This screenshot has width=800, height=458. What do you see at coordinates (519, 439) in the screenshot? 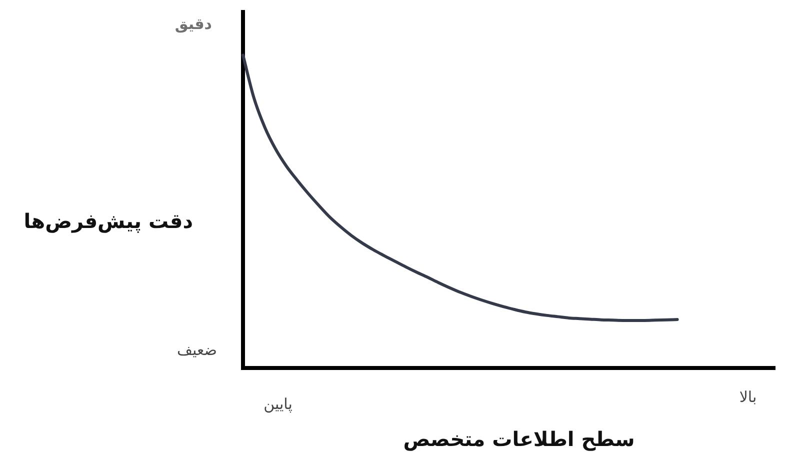
I see `x-axis-title: سطح اطلاعات متخصص` at bounding box center [519, 439].